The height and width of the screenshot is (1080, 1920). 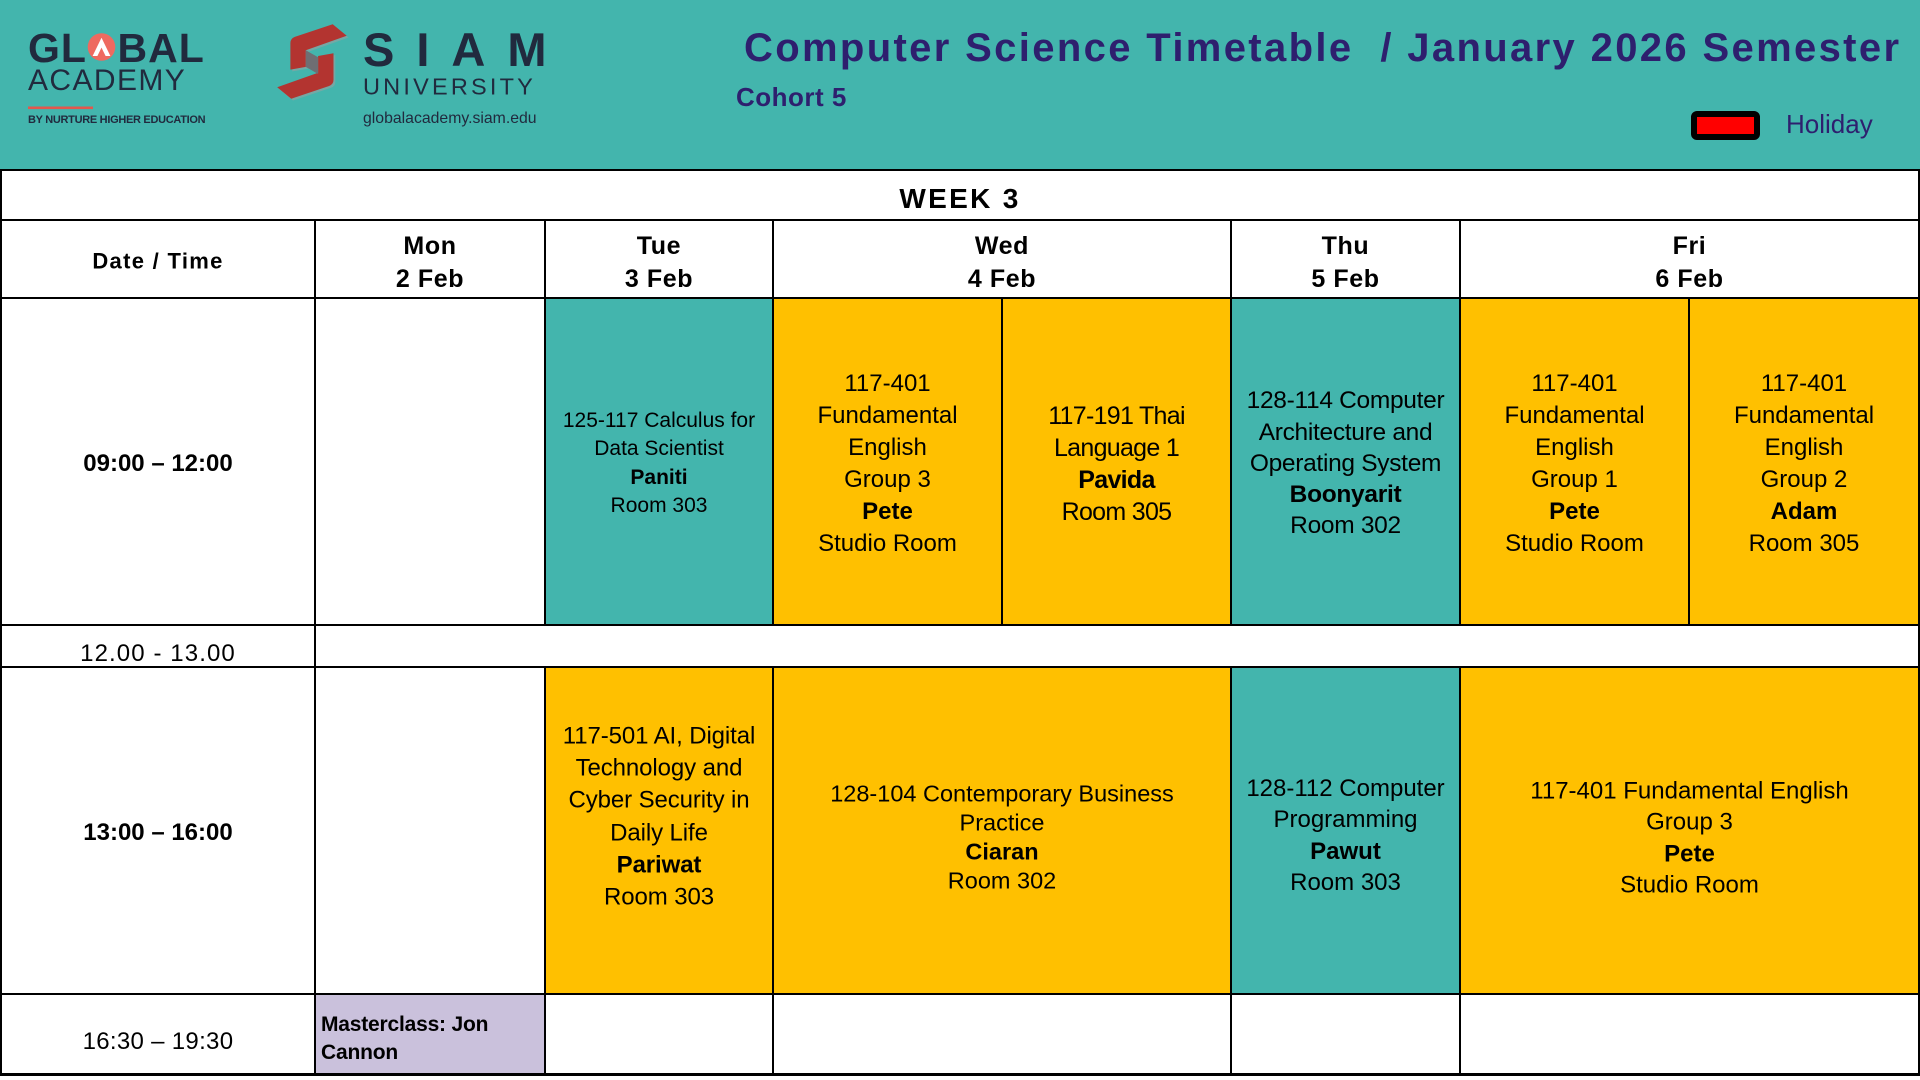 What do you see at coordinates (450, 118) in the screenshot?
I see `svg-text: globalacademy.siam.edu` at bounding box center [450, 118].